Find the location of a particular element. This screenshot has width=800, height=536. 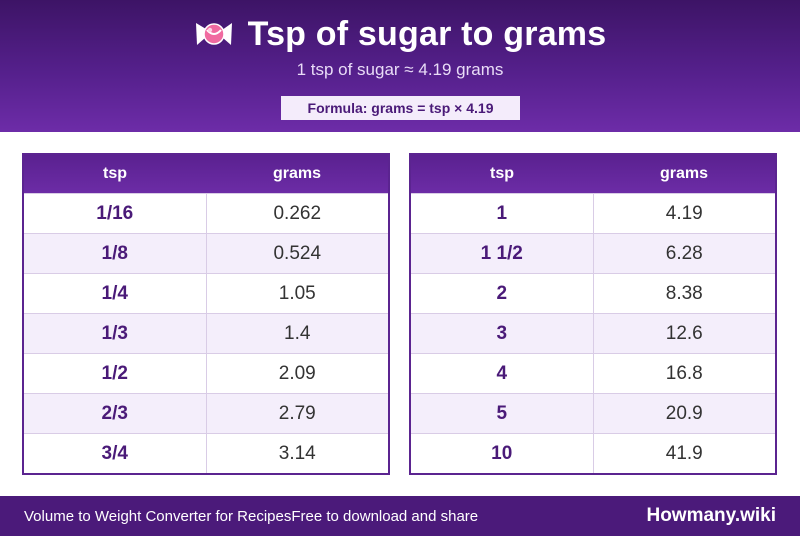

table-row: 1/3 1.4 is located at coordinates (206, 333).